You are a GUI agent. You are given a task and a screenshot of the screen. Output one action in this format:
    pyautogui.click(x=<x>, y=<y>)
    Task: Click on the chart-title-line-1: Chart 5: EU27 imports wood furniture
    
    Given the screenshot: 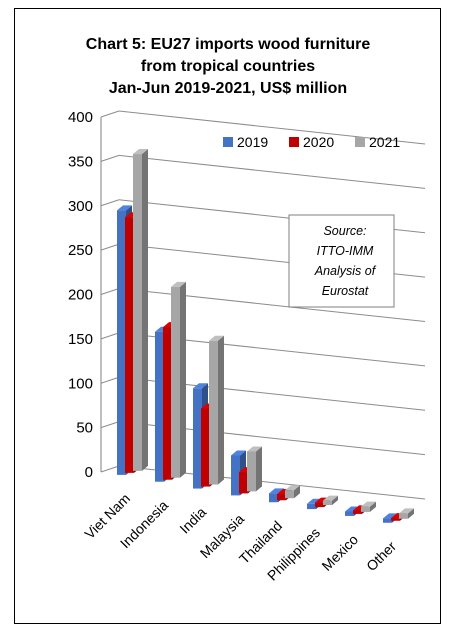 What is the action you would take?
    pyautogui.click(x=228, y=44)
    